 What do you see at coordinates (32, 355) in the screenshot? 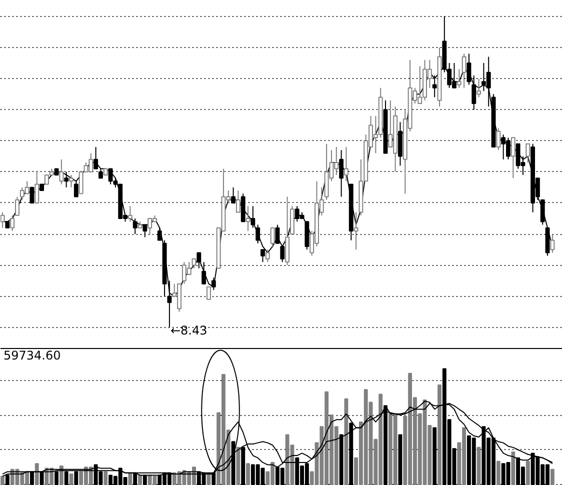
I see `text: 59734.60` at bounding box center [32, 355].